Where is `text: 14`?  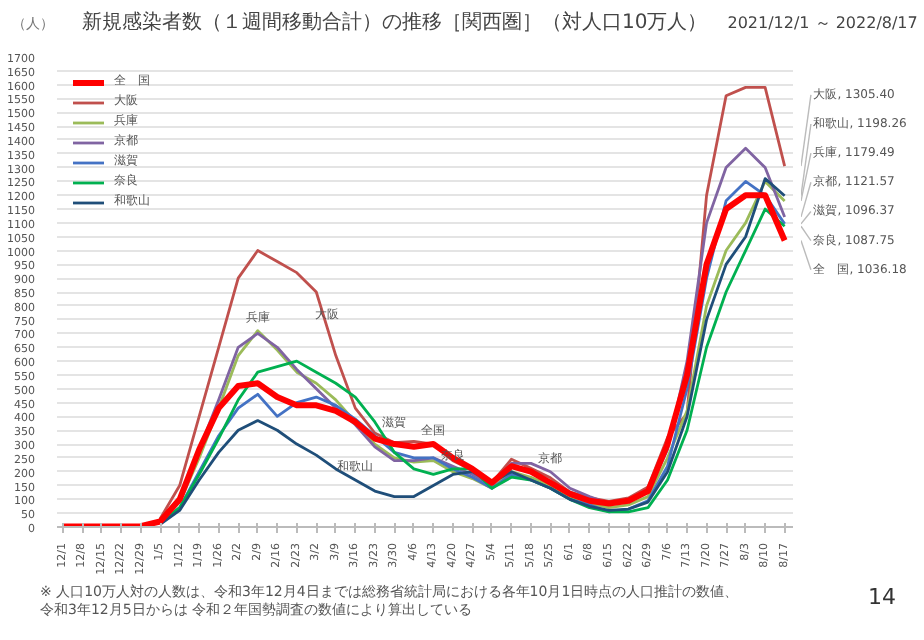
text: 14 is located at coordinates (882, 598).